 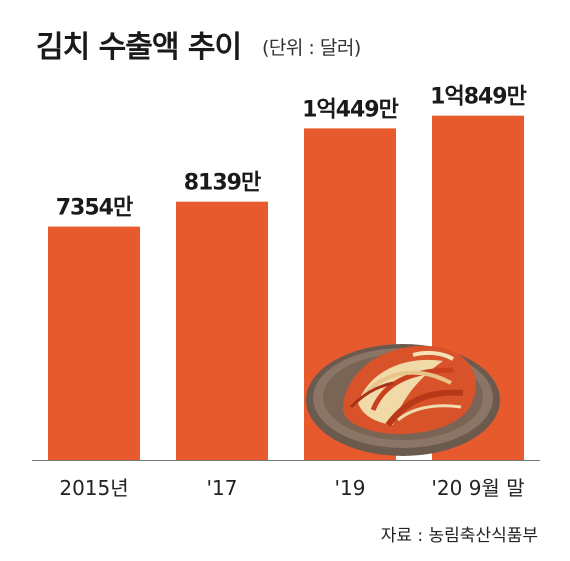 What do you see at coordinates (477, 488) in the screenshot?
I see `x-tick-label-3: '20 9월 말` at bounding box center [477, 488].